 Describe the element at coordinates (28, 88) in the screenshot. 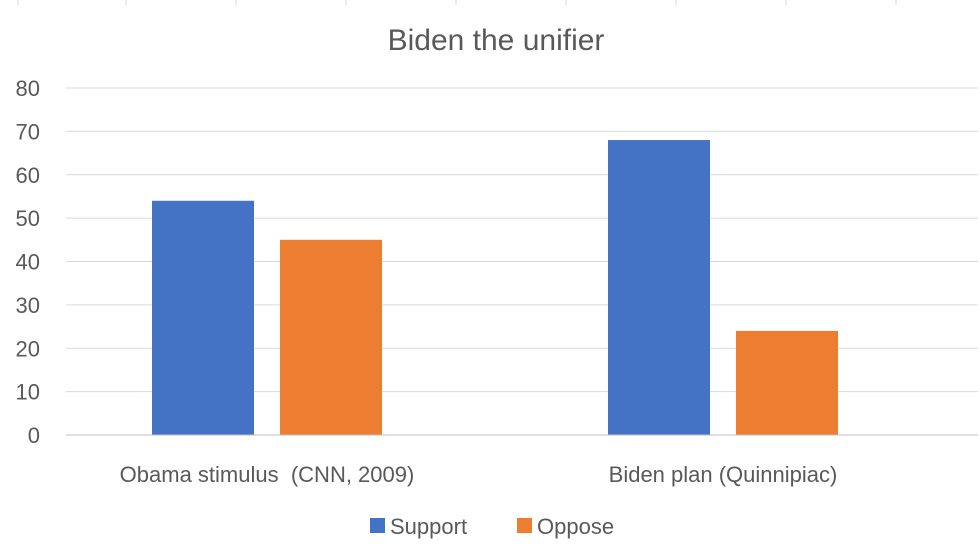

I see `y-tick-label: 80` at that location.